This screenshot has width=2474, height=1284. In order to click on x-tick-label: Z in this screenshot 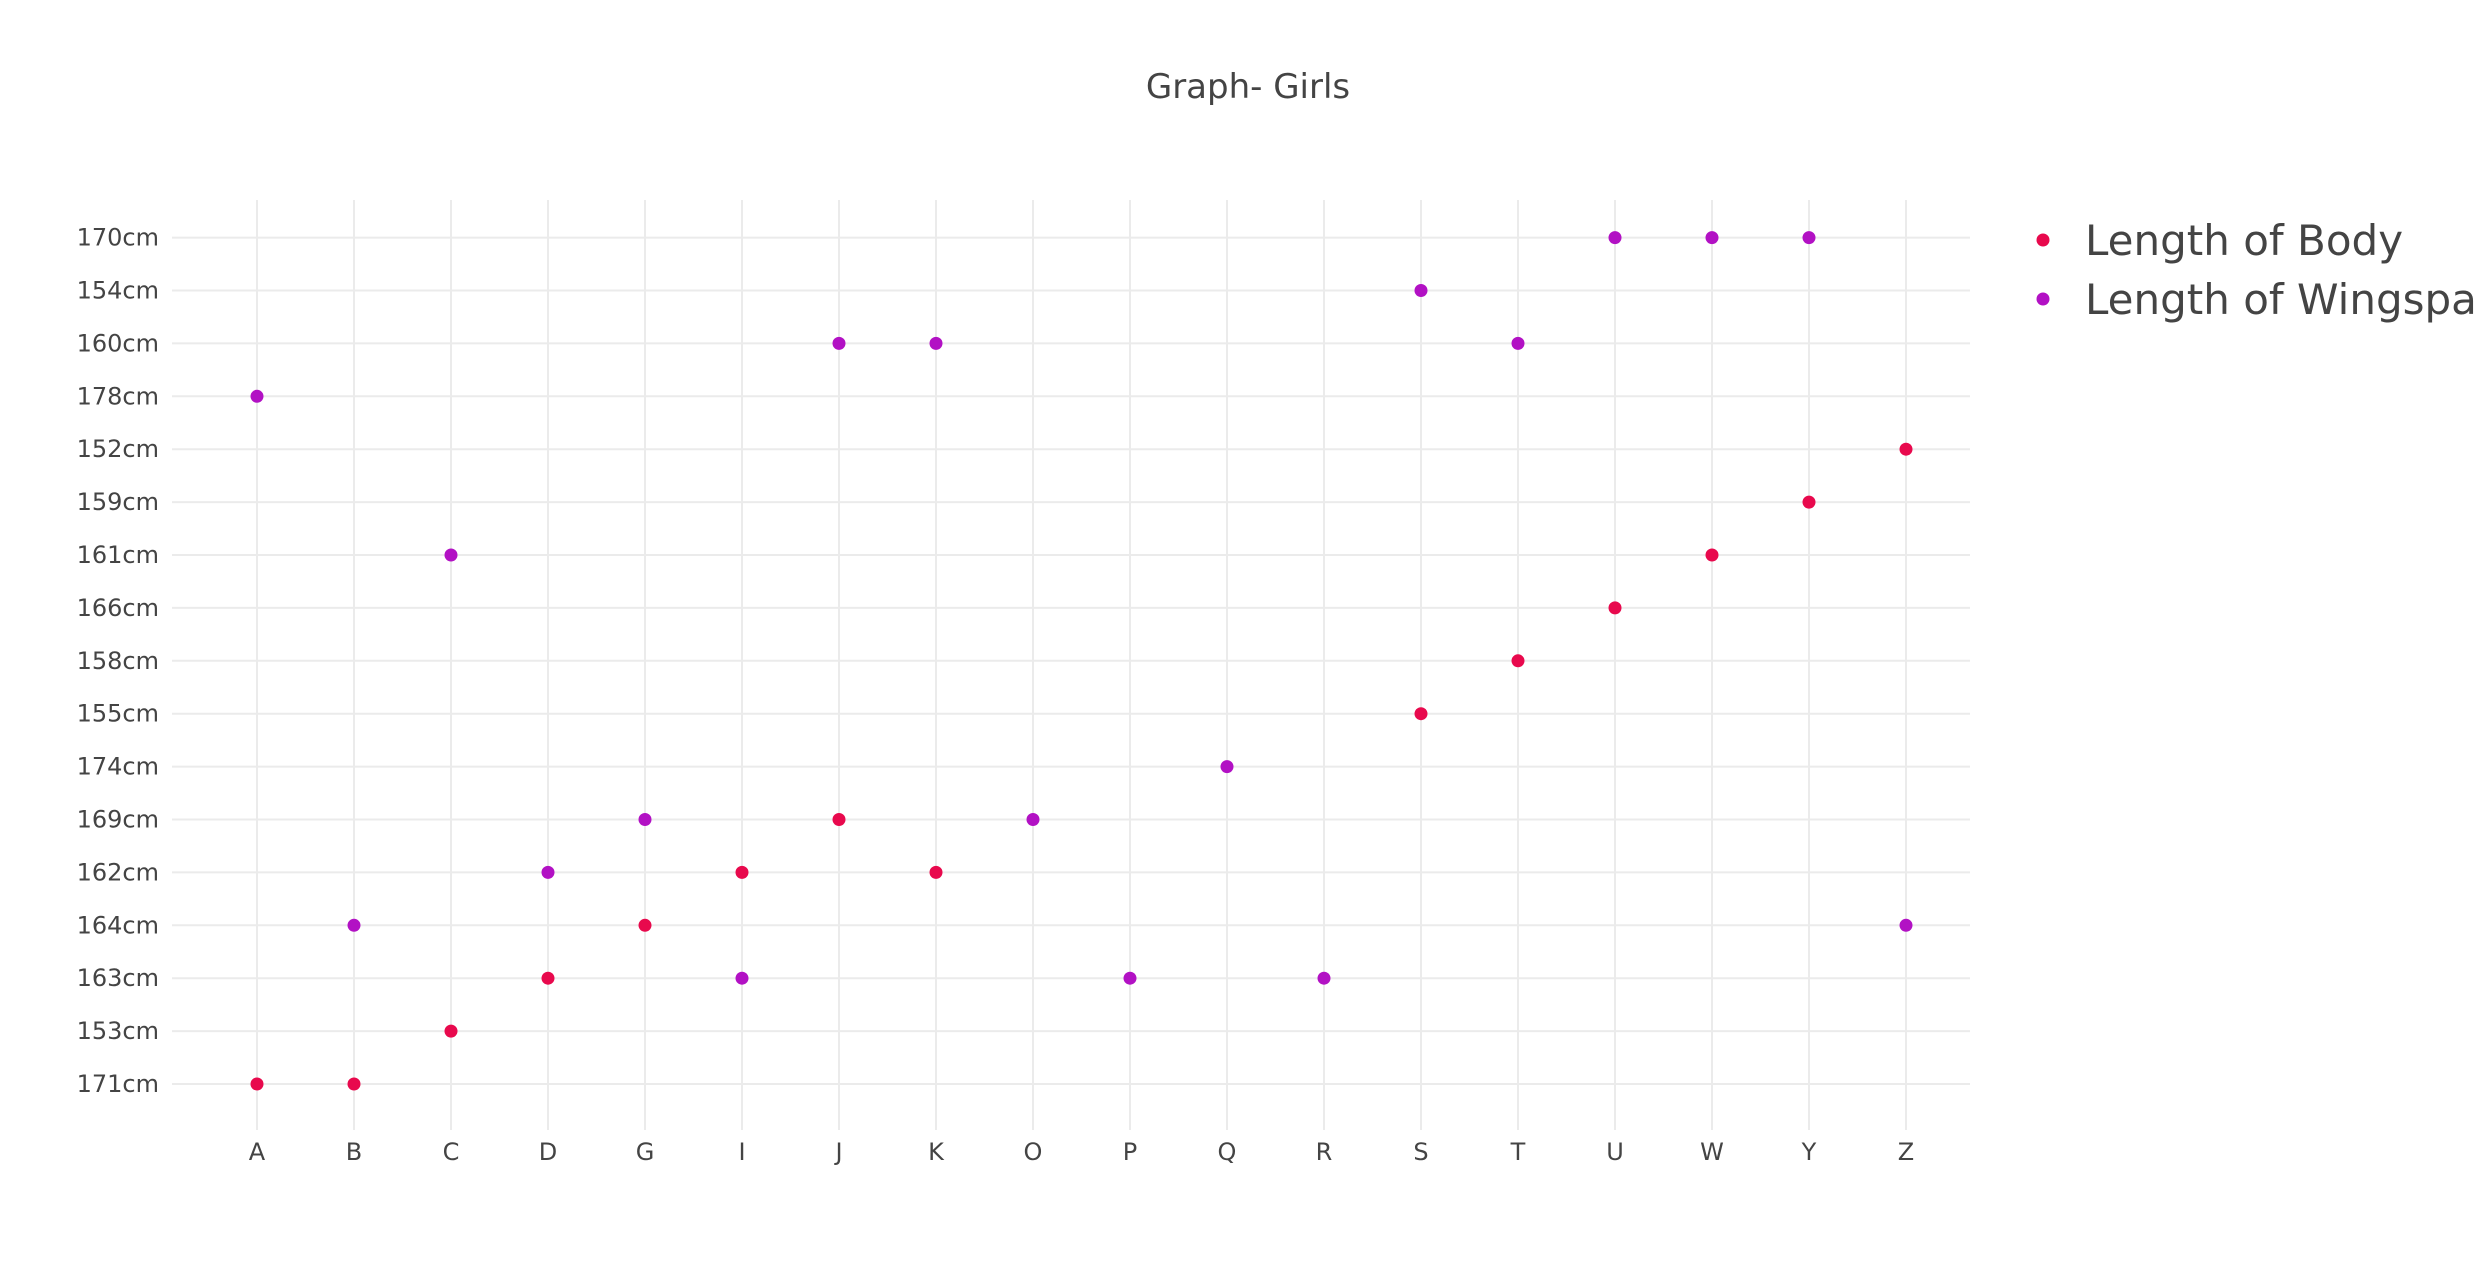, I will do `click(1906, 1152)`.